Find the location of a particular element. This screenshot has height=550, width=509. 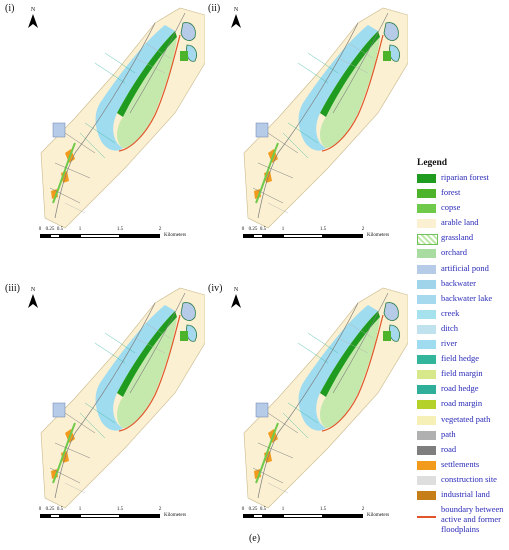

north-arrow: N is located at coordinates (236, 300).